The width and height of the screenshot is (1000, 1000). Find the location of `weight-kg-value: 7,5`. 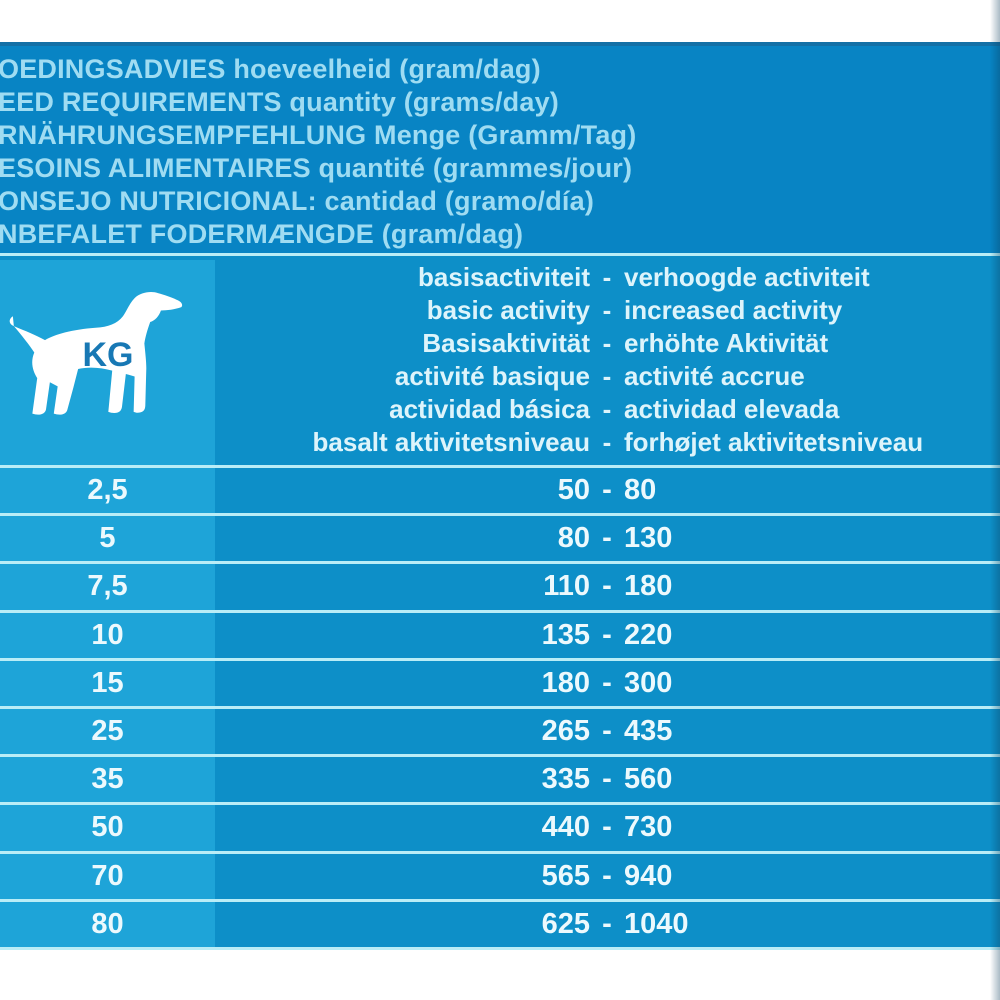

weight-kg-value: 7,5 is located at coordinates (107, 586).